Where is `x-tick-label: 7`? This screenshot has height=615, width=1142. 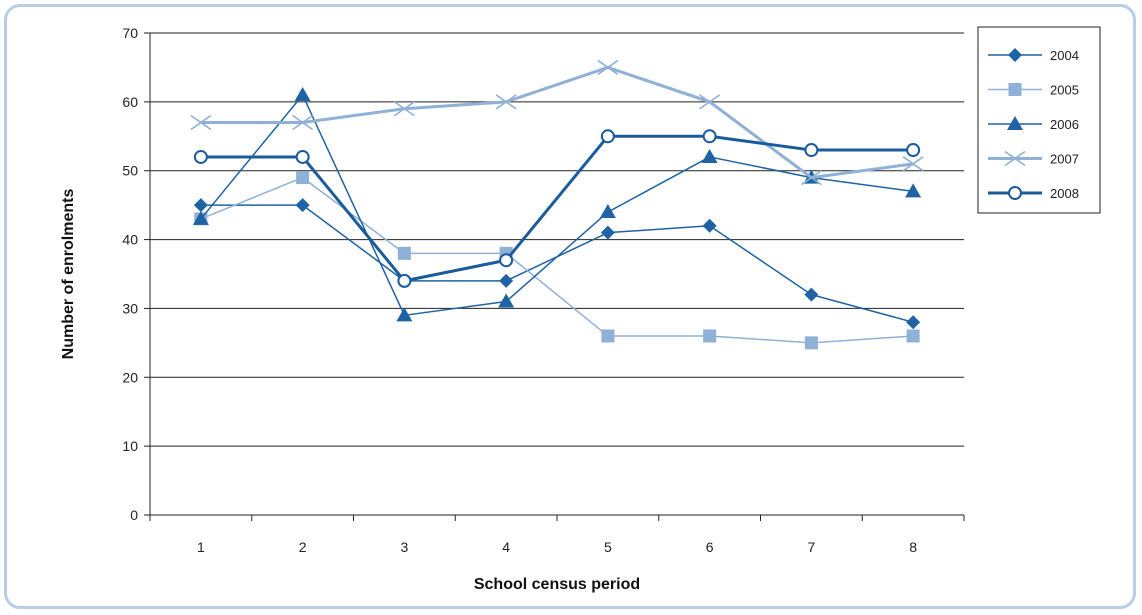
x-tick-label: 7 is located at coordinates (811, 547).